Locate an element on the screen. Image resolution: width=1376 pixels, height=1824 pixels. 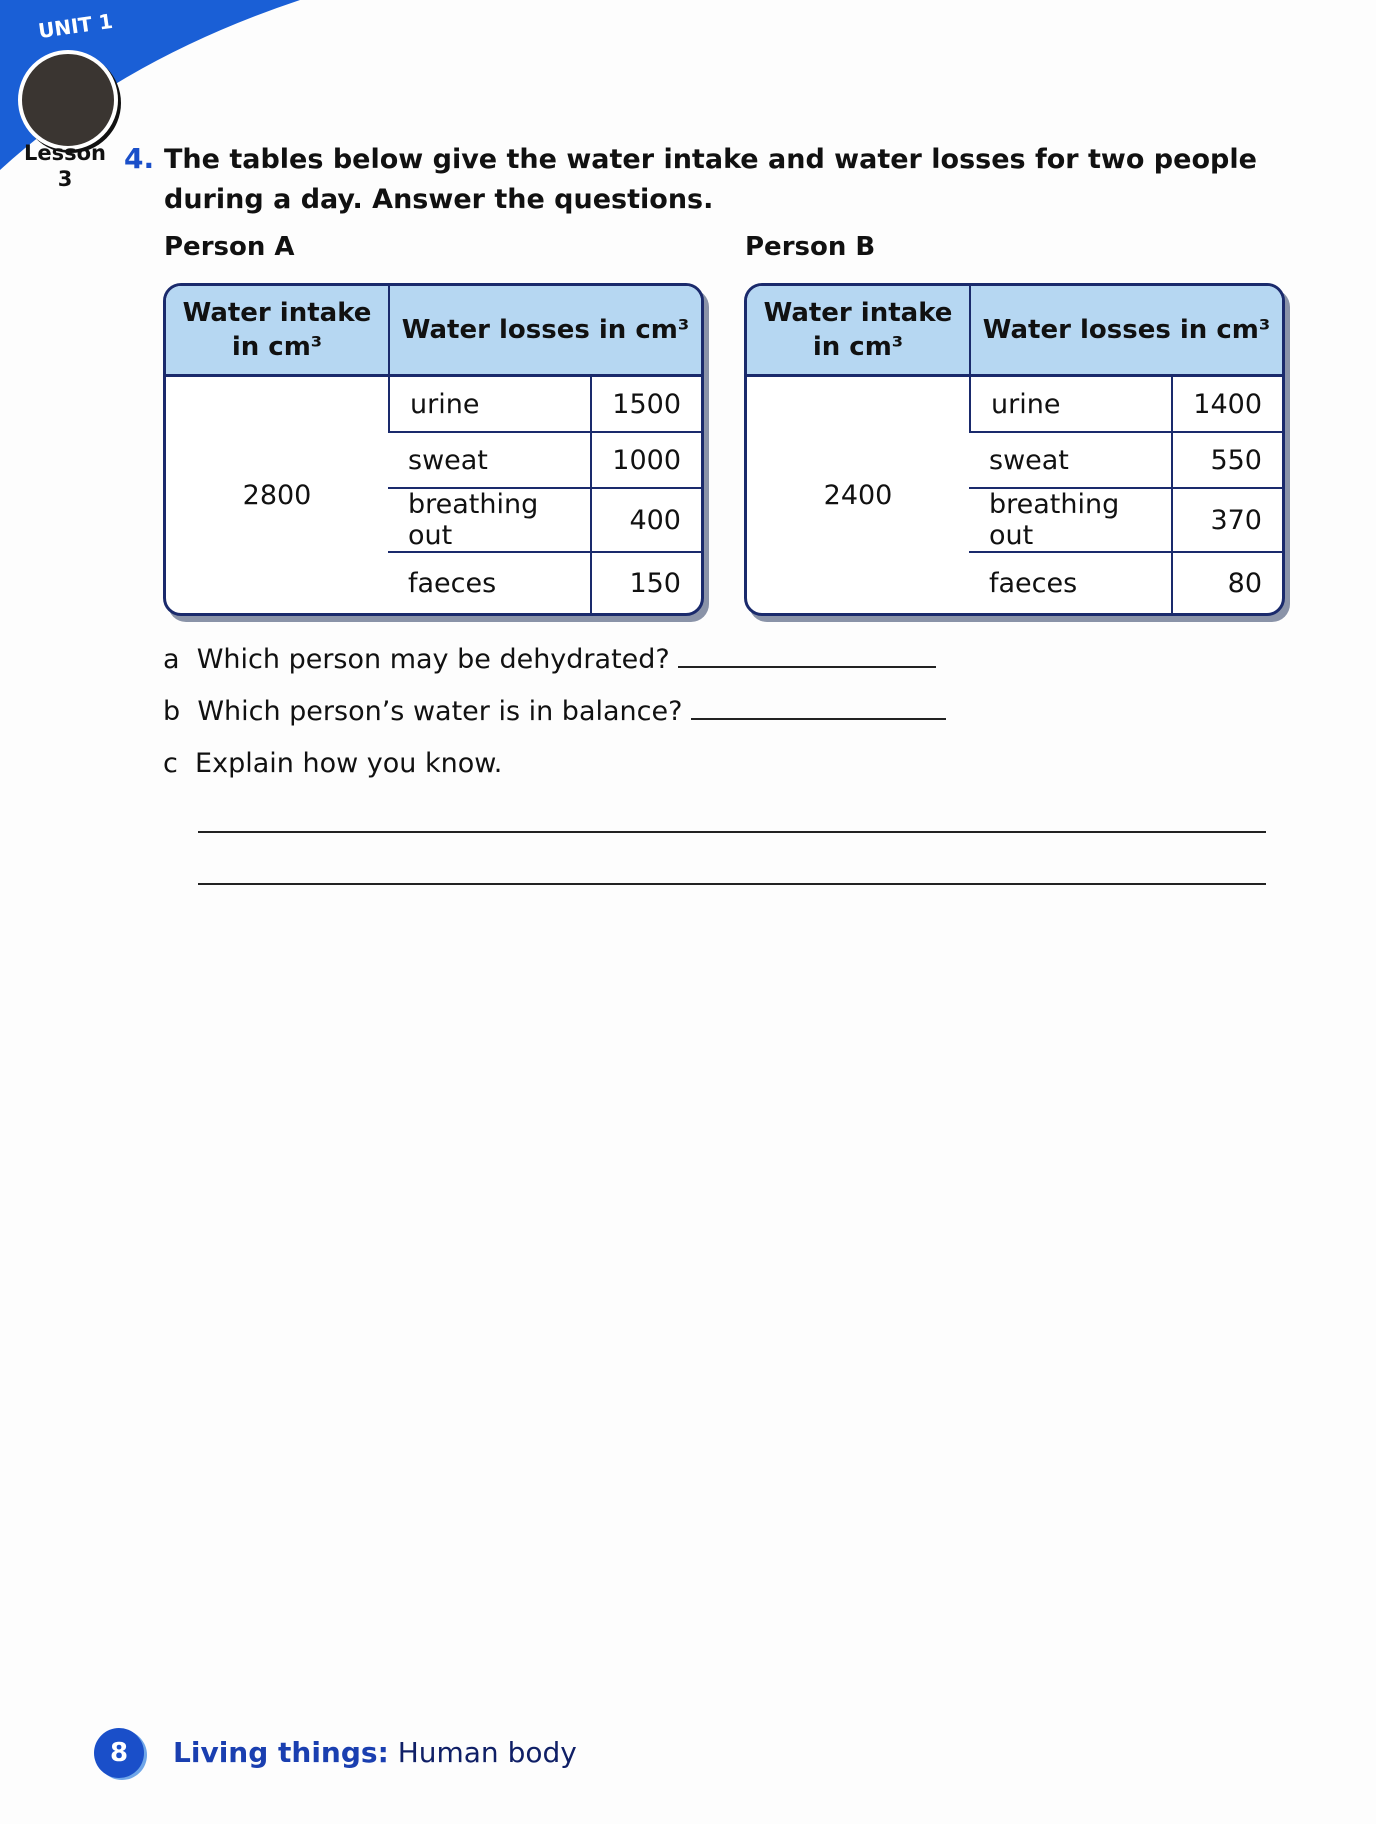
loss-value: 1400 is located at coordinates (1226, 404).